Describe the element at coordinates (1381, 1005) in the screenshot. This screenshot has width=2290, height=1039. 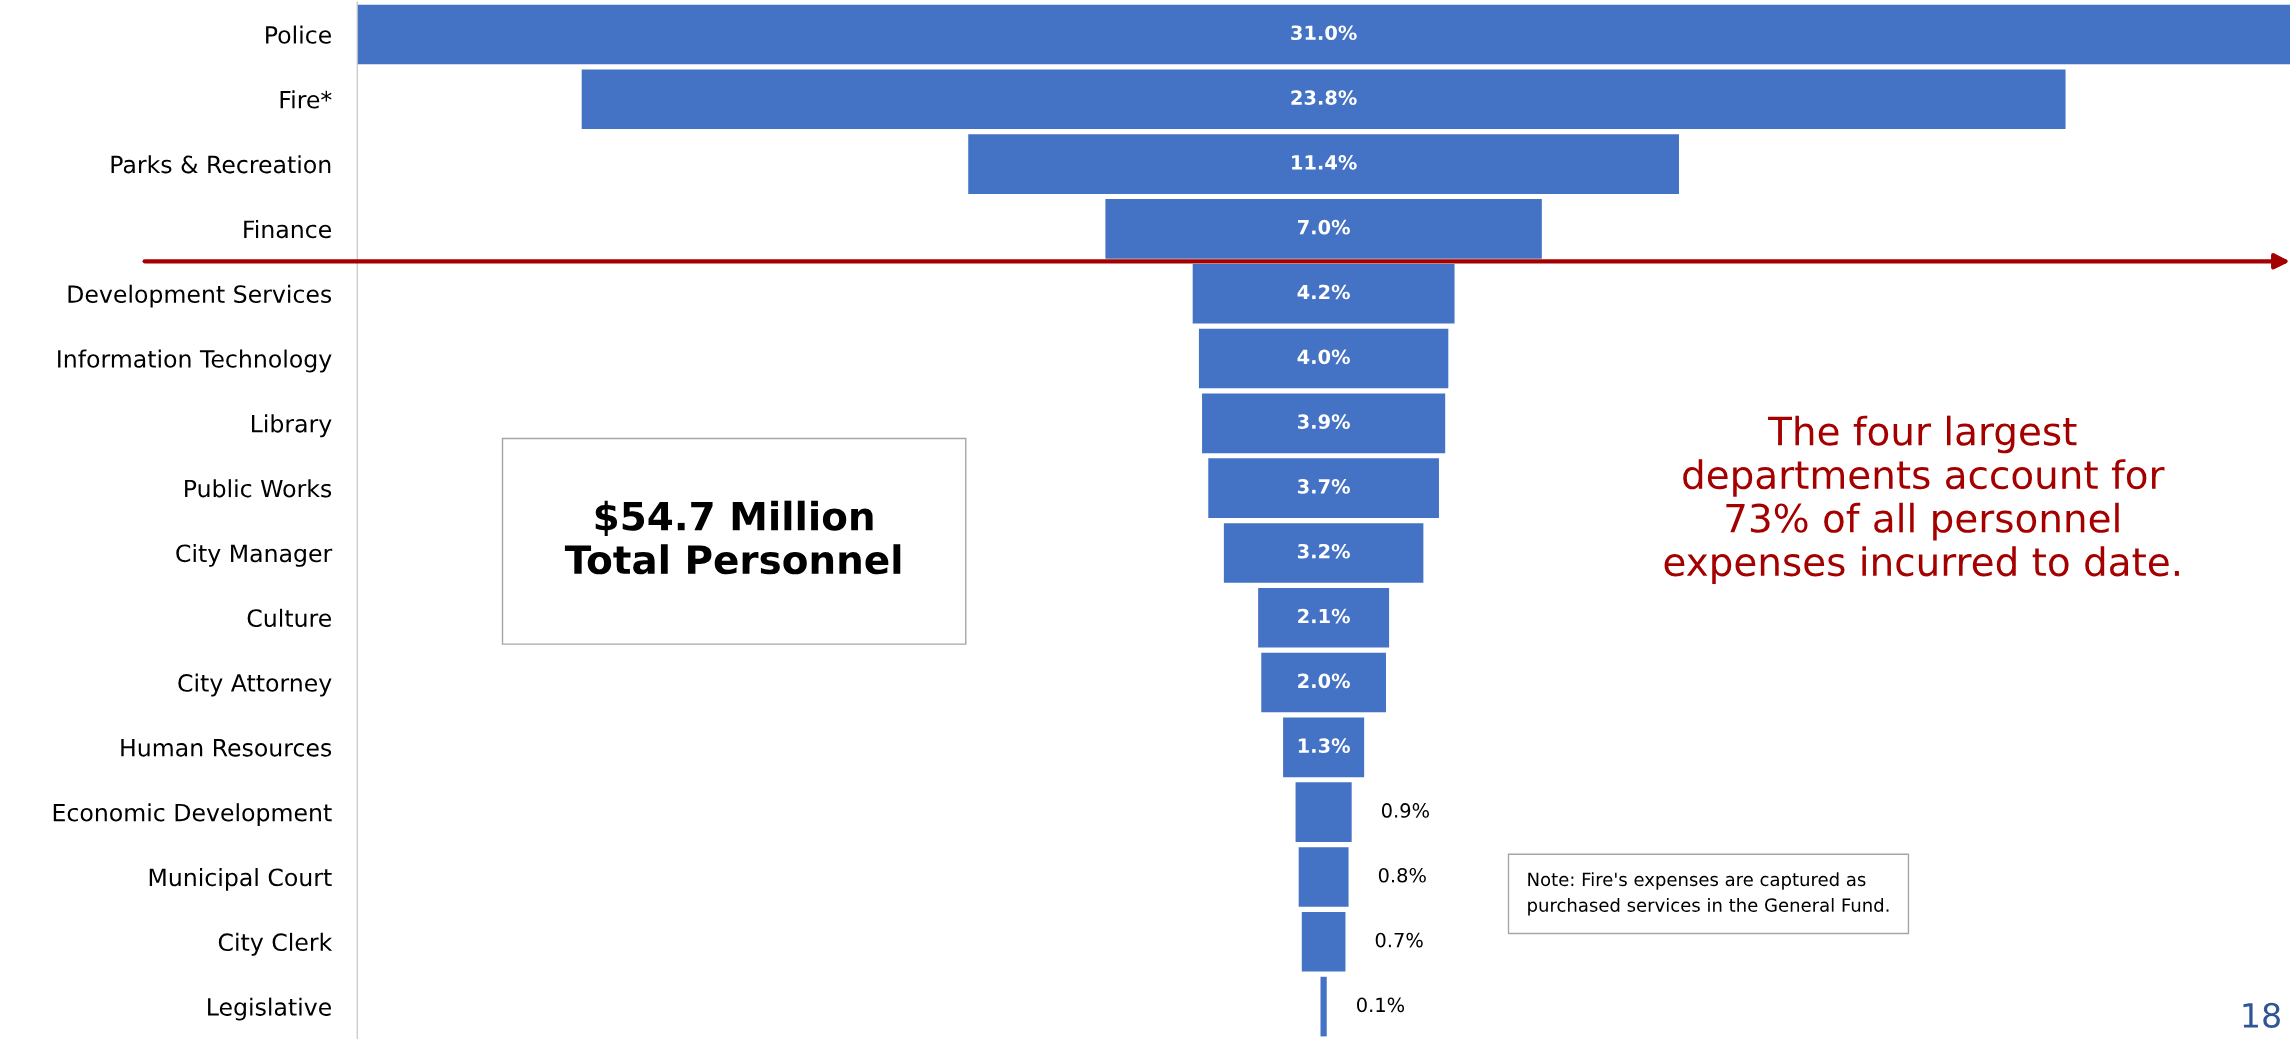
I see `data-label: 0.1%` at that location.